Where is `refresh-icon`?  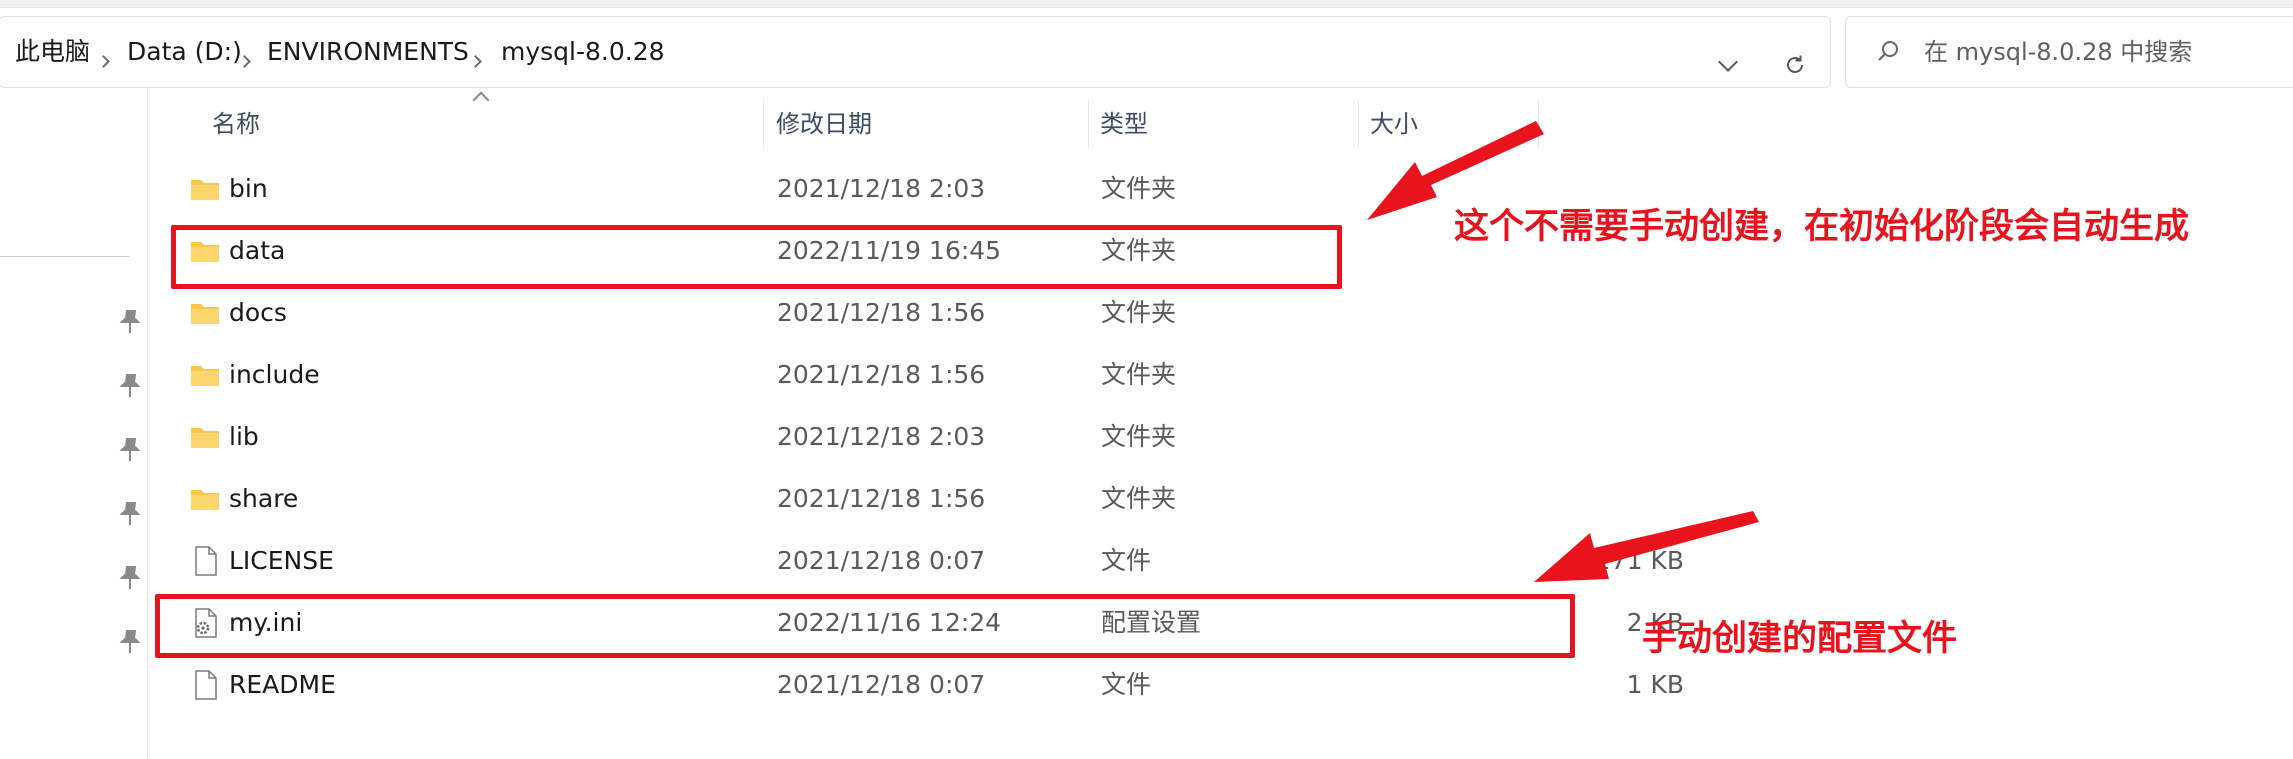 refresh-icon is located at coordinates (1795, 65).